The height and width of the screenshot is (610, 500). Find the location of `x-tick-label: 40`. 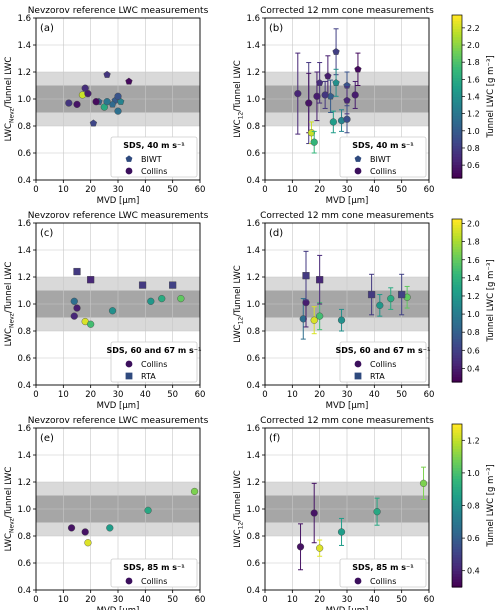

x-tick-label: 40 is located at coordinates (374, 600).